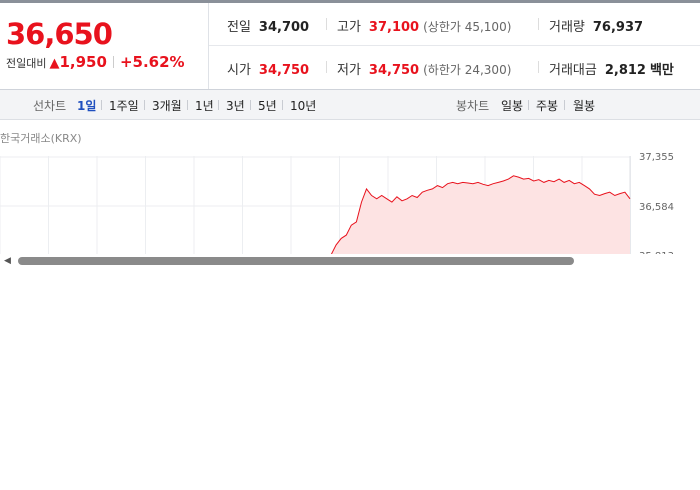 This screenshot has height=490, width=700. What do you see at coordinates (573, 70) in the screenshot?
I see `stat-label: 거래대금` at bounding box center [573, 70].